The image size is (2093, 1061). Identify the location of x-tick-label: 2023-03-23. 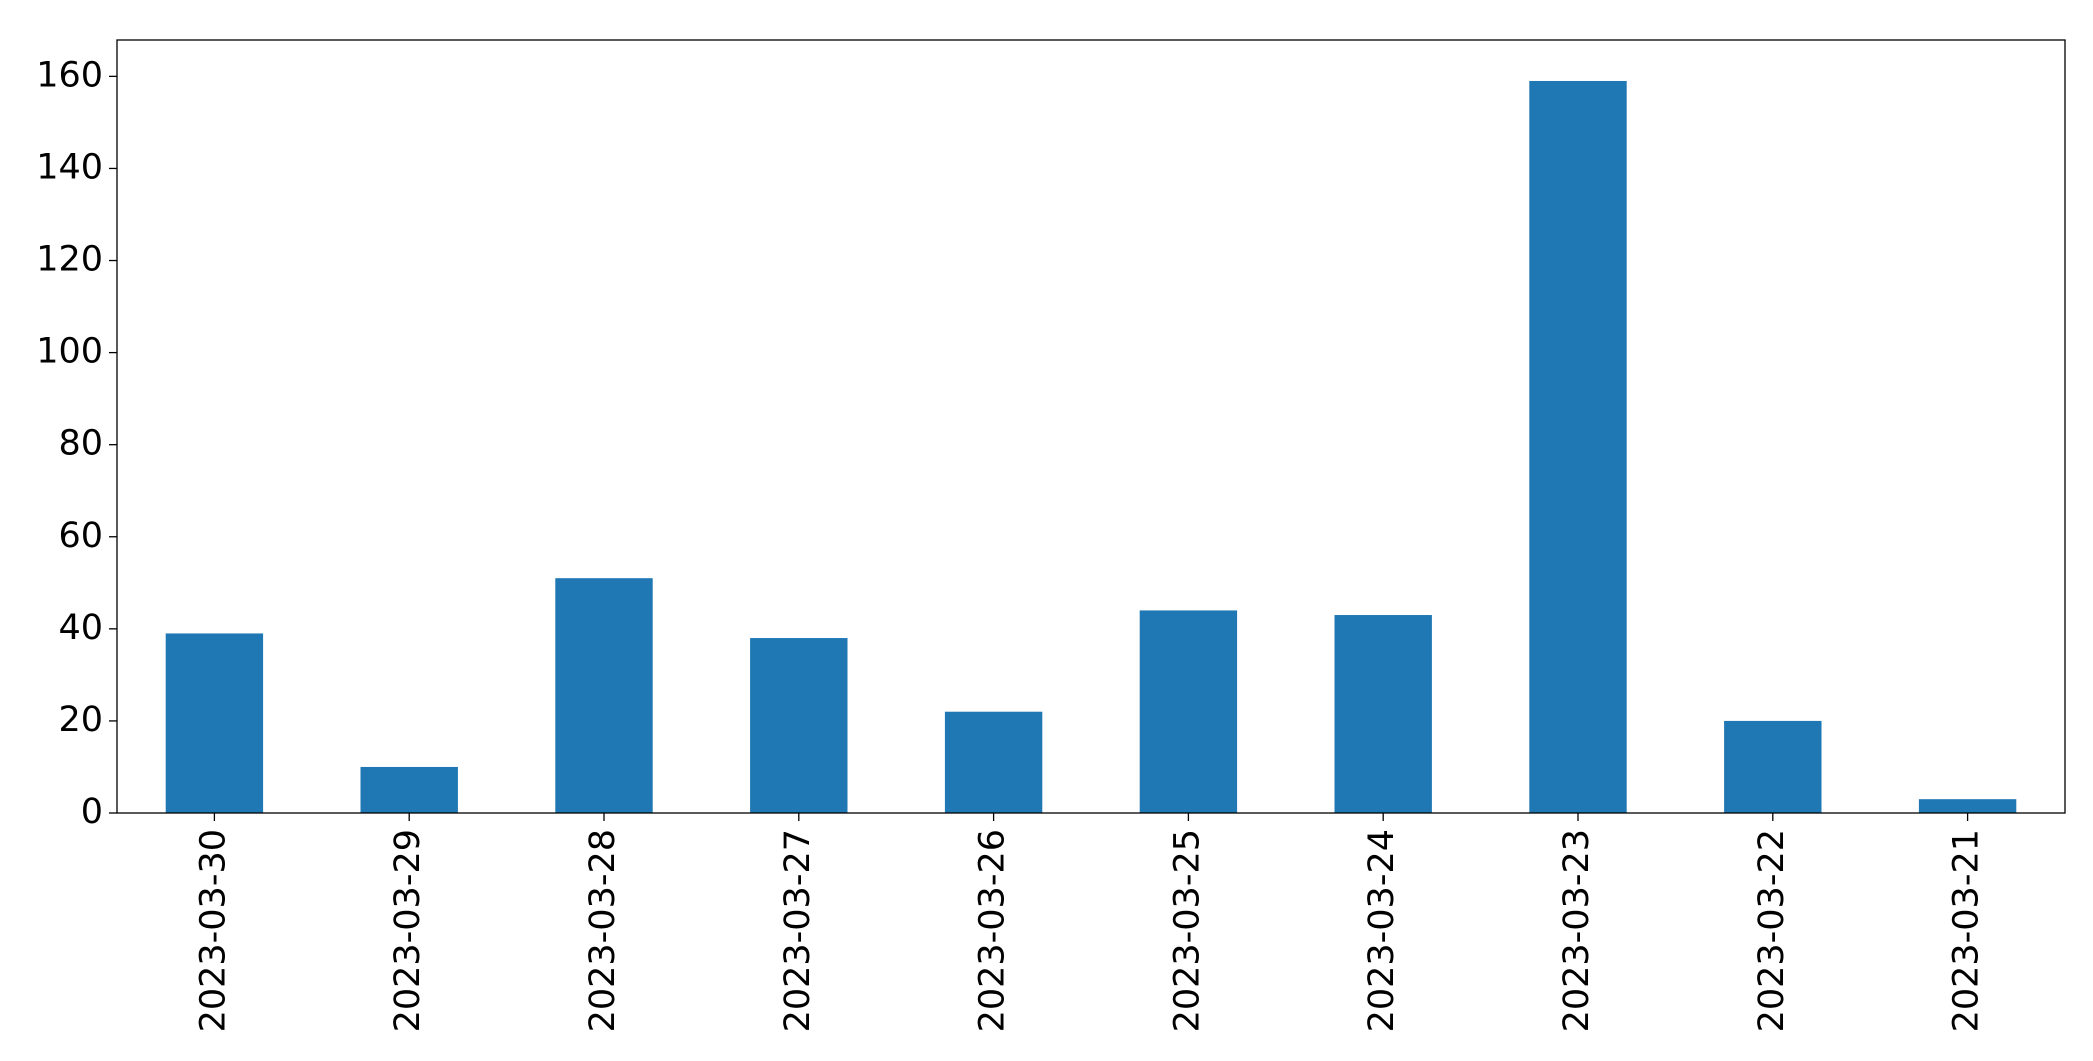
(1577, 930).